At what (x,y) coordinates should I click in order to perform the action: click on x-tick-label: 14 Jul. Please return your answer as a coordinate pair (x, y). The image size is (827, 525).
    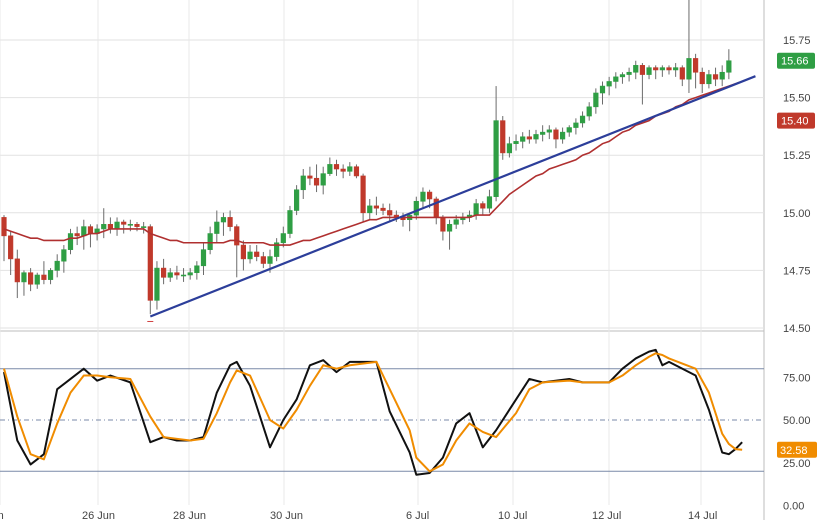
    Looking at the image, I should click on (702, 515).